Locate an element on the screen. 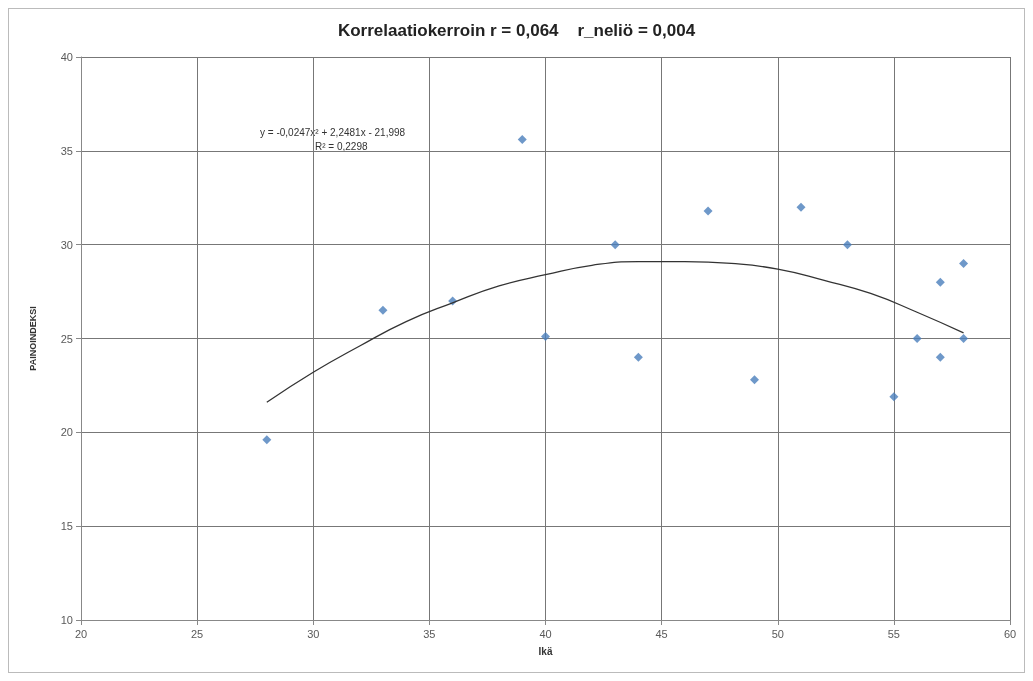  y-tick-label: 35 is located at coordinates (66, 150).